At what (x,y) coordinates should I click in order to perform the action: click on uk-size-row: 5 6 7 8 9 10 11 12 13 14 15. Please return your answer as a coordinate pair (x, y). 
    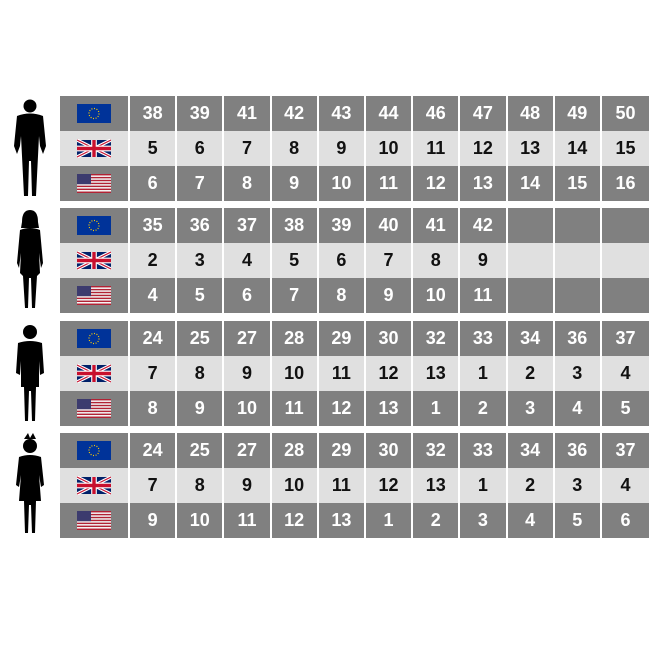
    Looking at the image, I should click on (355, 148).